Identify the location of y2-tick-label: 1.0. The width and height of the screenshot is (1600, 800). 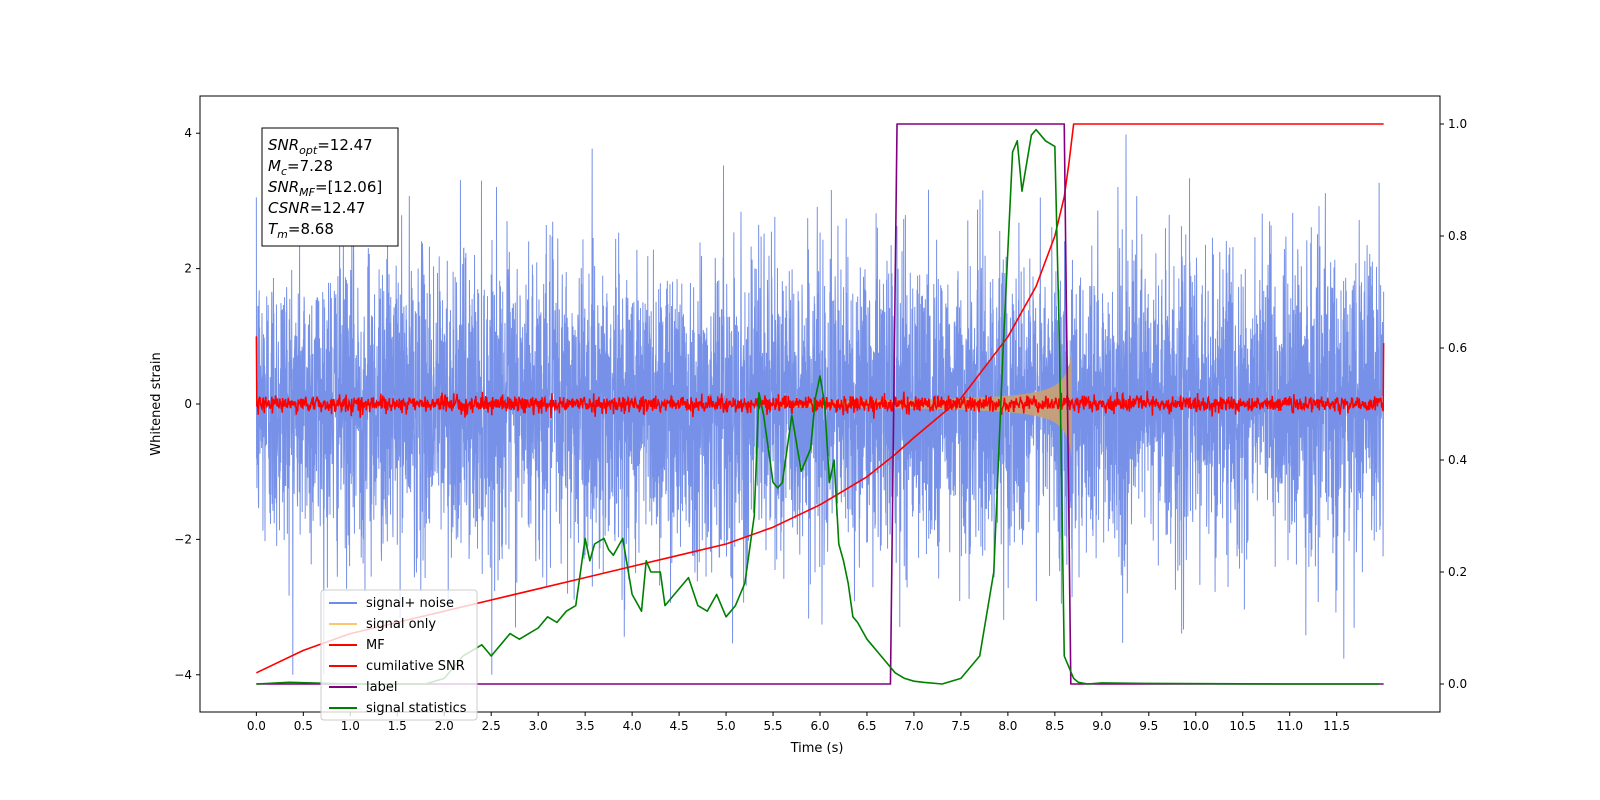
(1457, 124).